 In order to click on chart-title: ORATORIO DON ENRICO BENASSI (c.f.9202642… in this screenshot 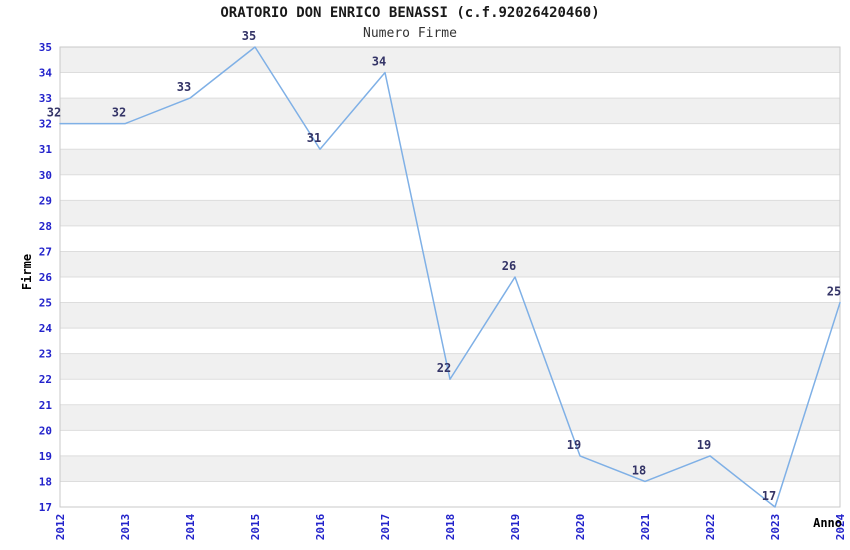, I will do `click(410, 13)`.